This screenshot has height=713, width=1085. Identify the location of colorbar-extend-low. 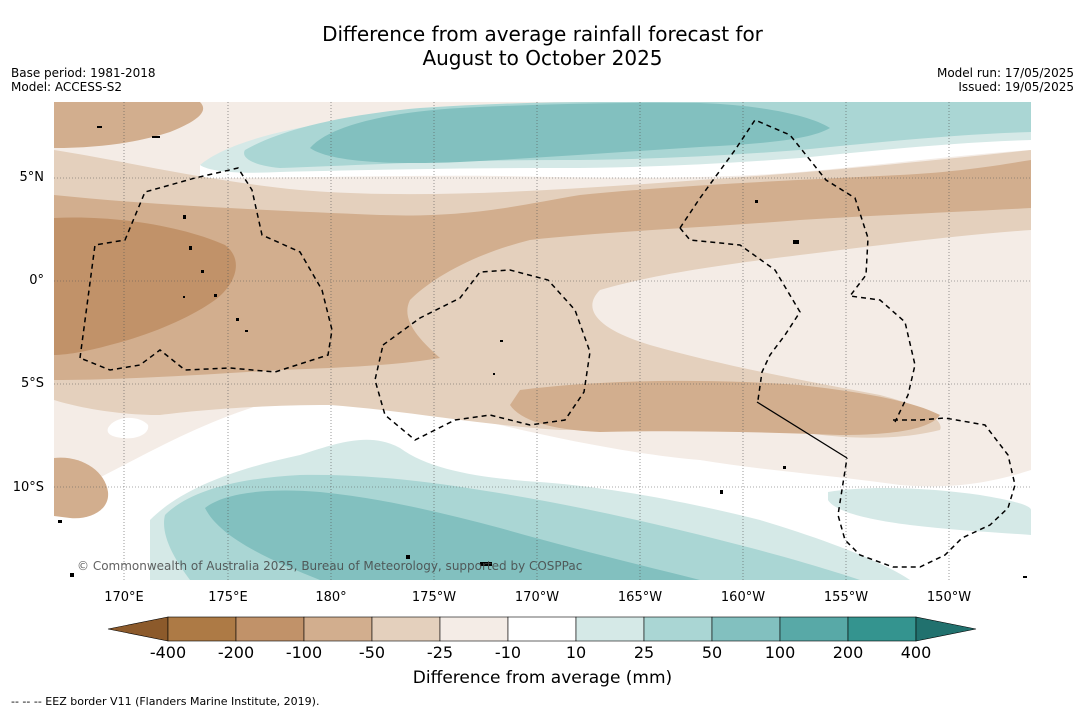
(138, 629).